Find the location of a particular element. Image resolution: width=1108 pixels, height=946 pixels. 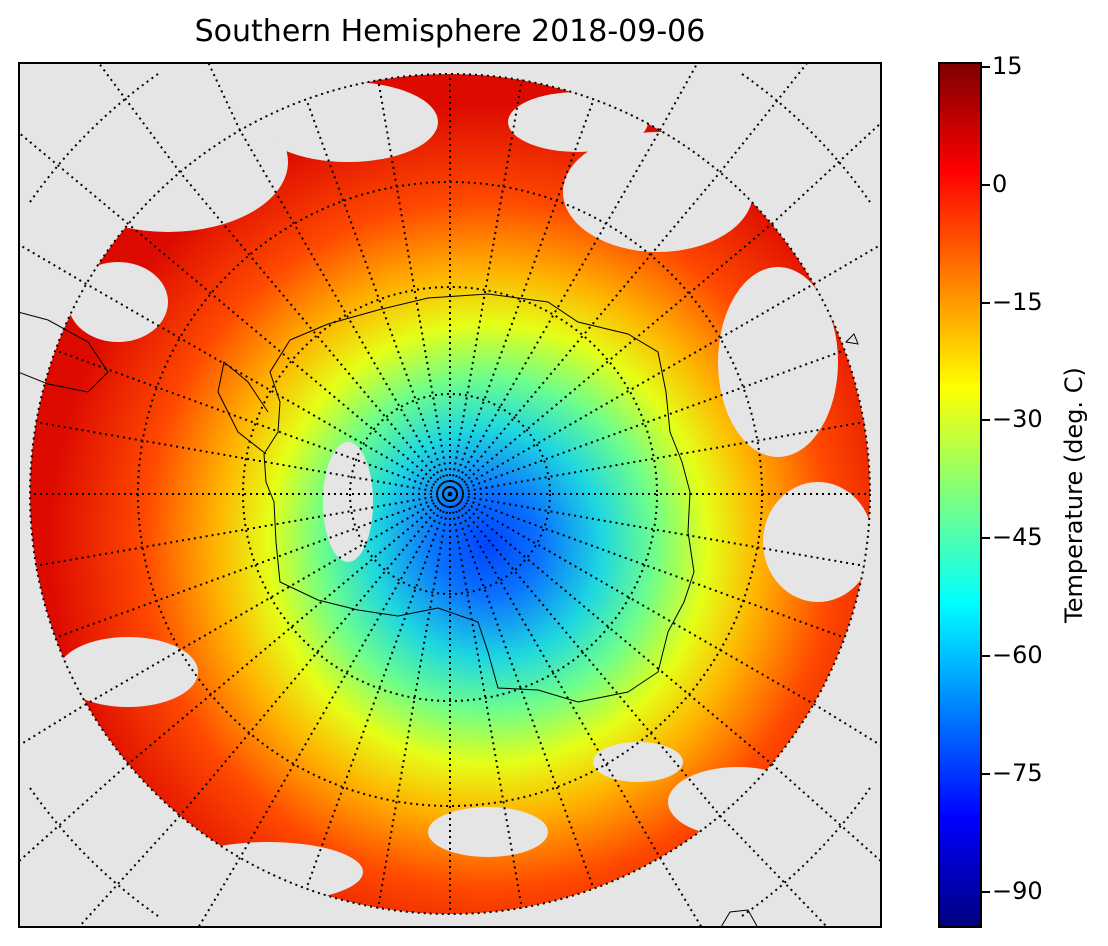

colorbar is located at coordinates (960, 495).